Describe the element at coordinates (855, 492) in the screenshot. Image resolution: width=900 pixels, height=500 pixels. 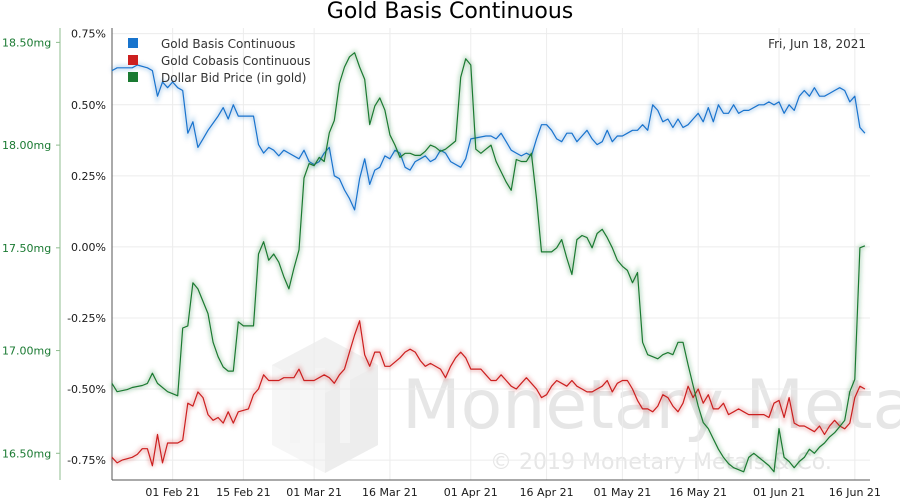
I see `x-tick-label: 16 Jun 21` at that location.